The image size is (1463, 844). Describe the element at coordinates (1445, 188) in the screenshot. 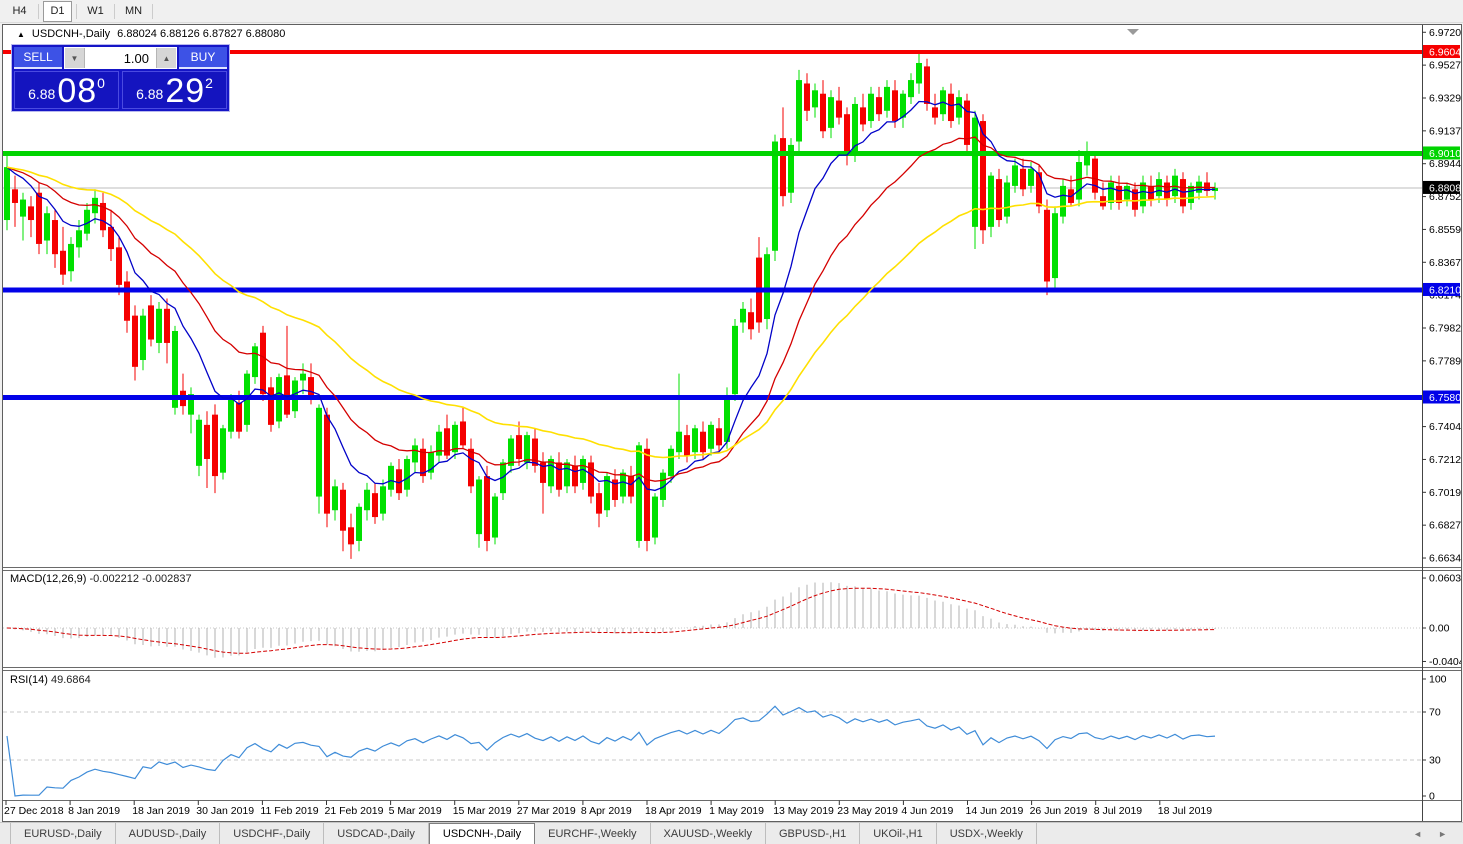

I see `svg-text: 6.88080` at that location.